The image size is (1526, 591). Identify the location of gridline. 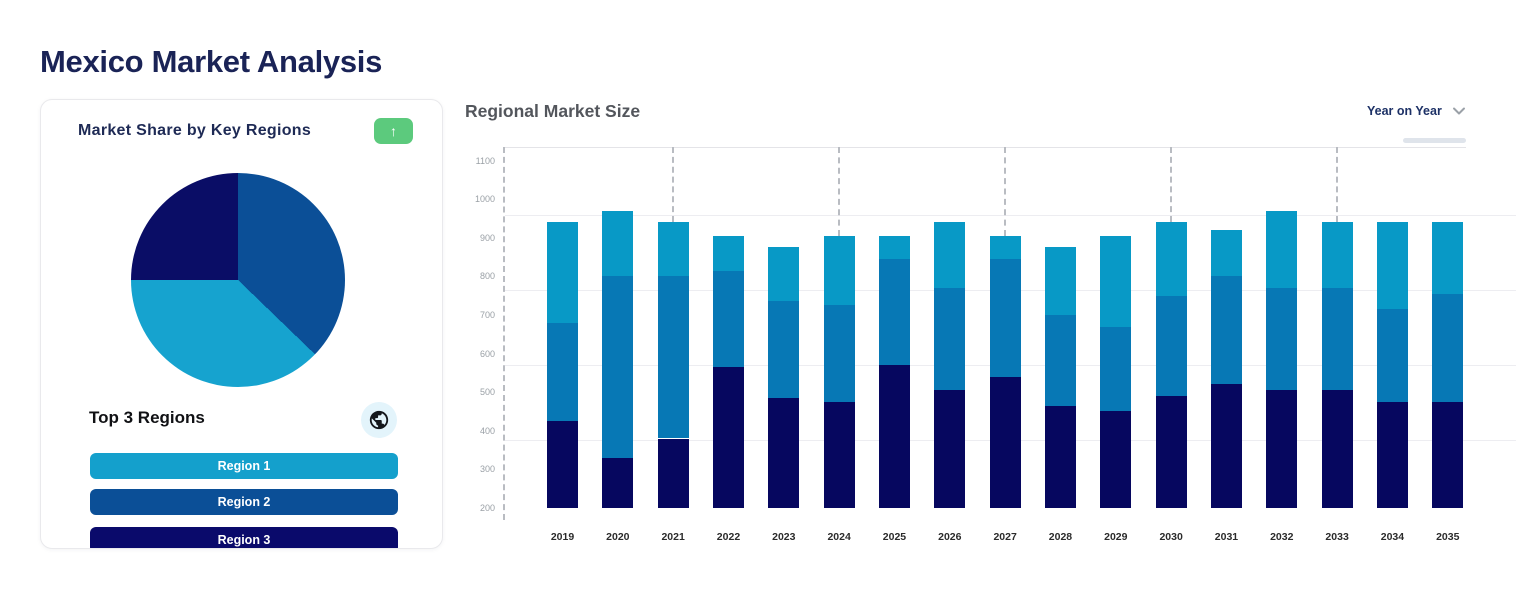
(1010, 215).